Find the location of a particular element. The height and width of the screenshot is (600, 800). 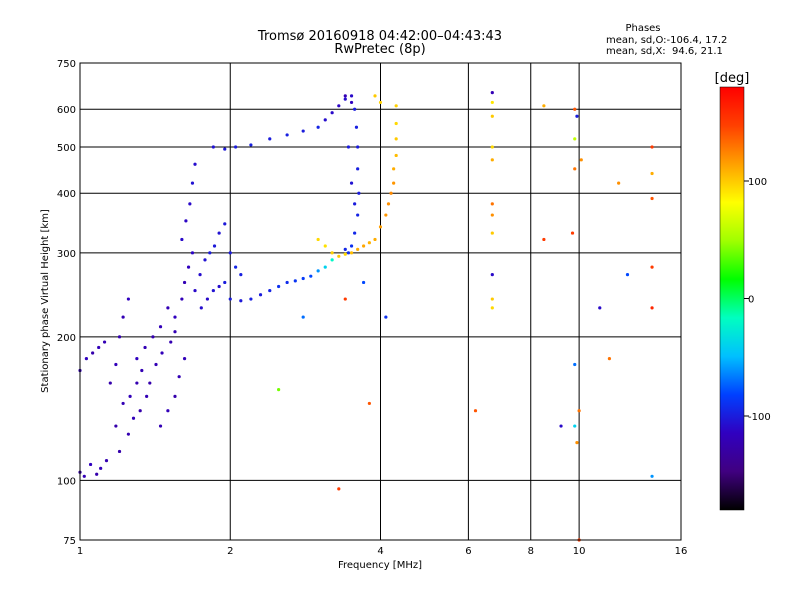

colorbar-tick-label: 0 is located at coordinates (751, 300).